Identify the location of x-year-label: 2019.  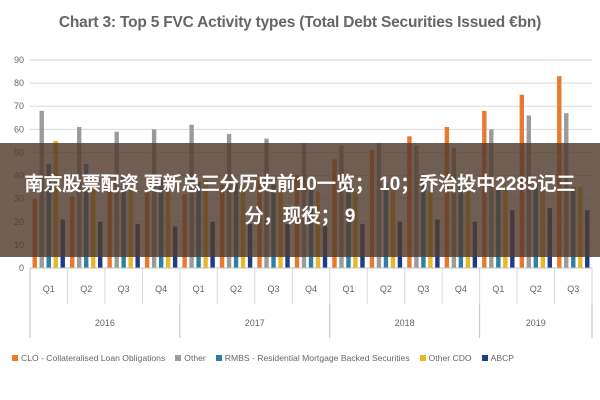
(536, 323).